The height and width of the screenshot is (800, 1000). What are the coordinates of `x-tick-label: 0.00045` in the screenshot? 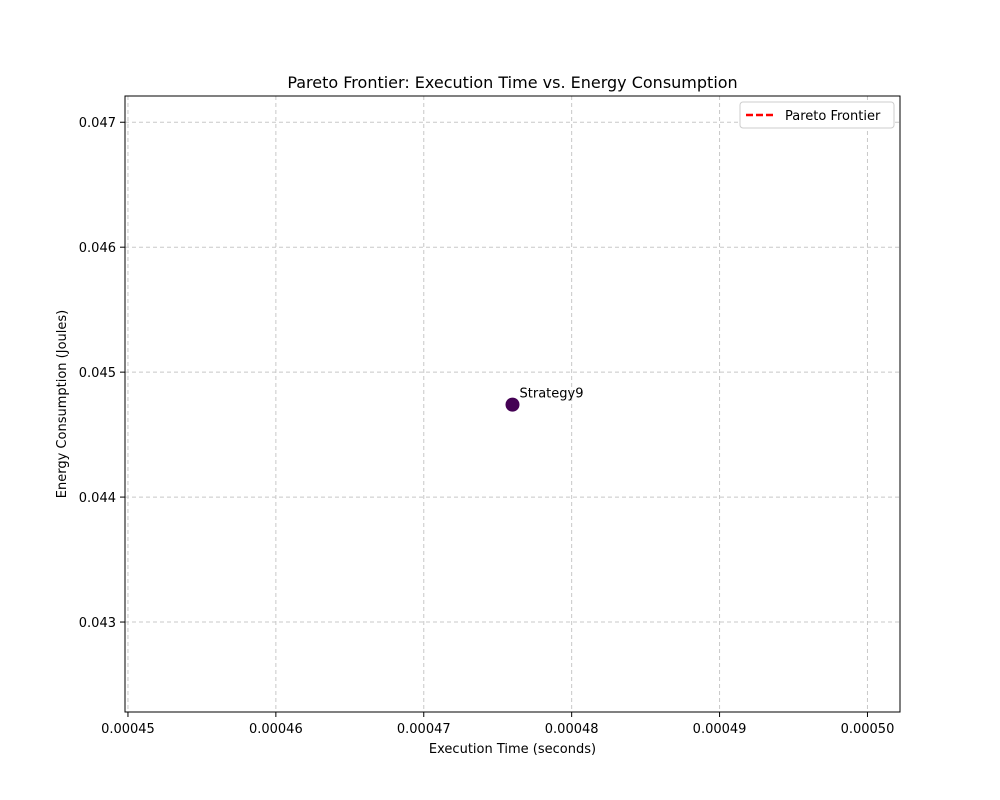 It's located at (128, 729).